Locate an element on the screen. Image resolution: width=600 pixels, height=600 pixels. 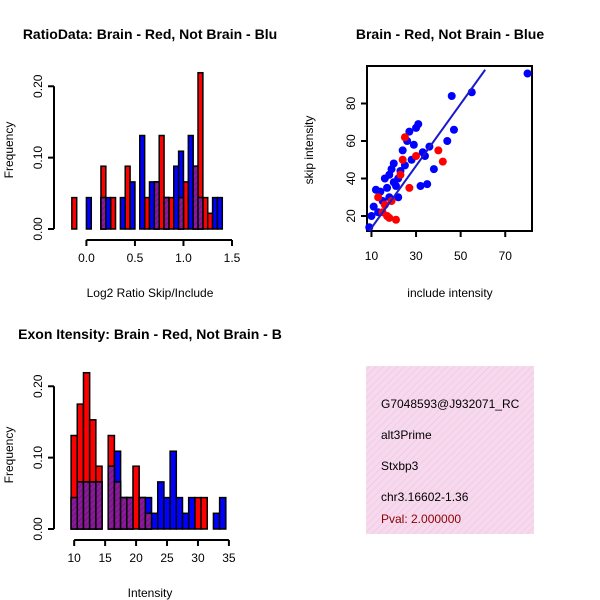
x-tick-label: 15 is located at coordinates (105, 558).